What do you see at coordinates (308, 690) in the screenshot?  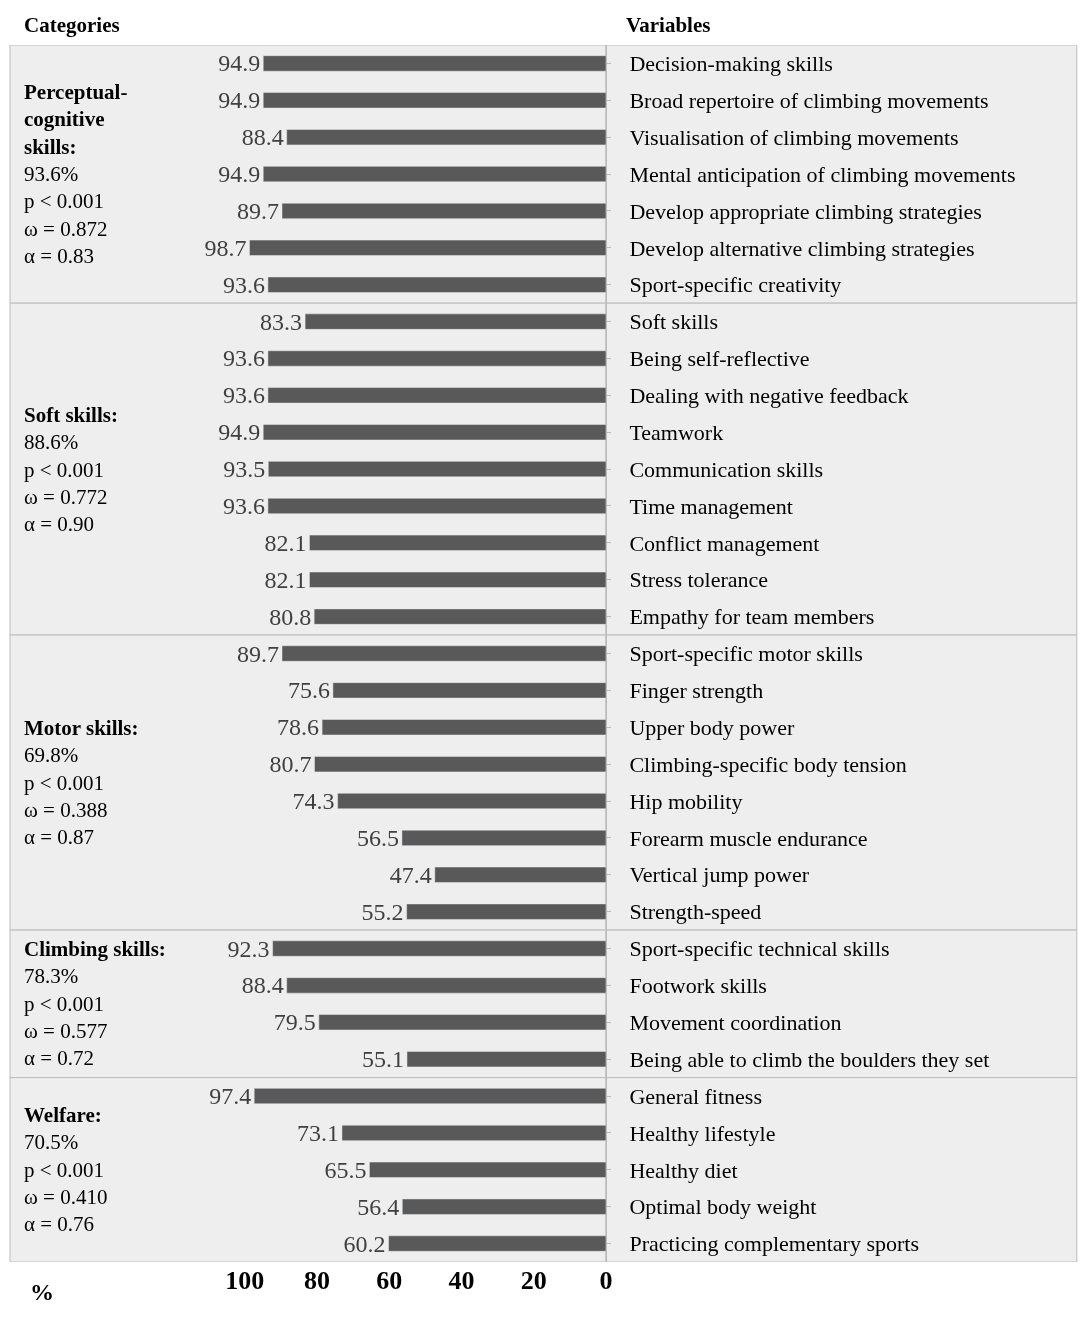 I see `data-label: 75.6` at bounding box center [308, 690].